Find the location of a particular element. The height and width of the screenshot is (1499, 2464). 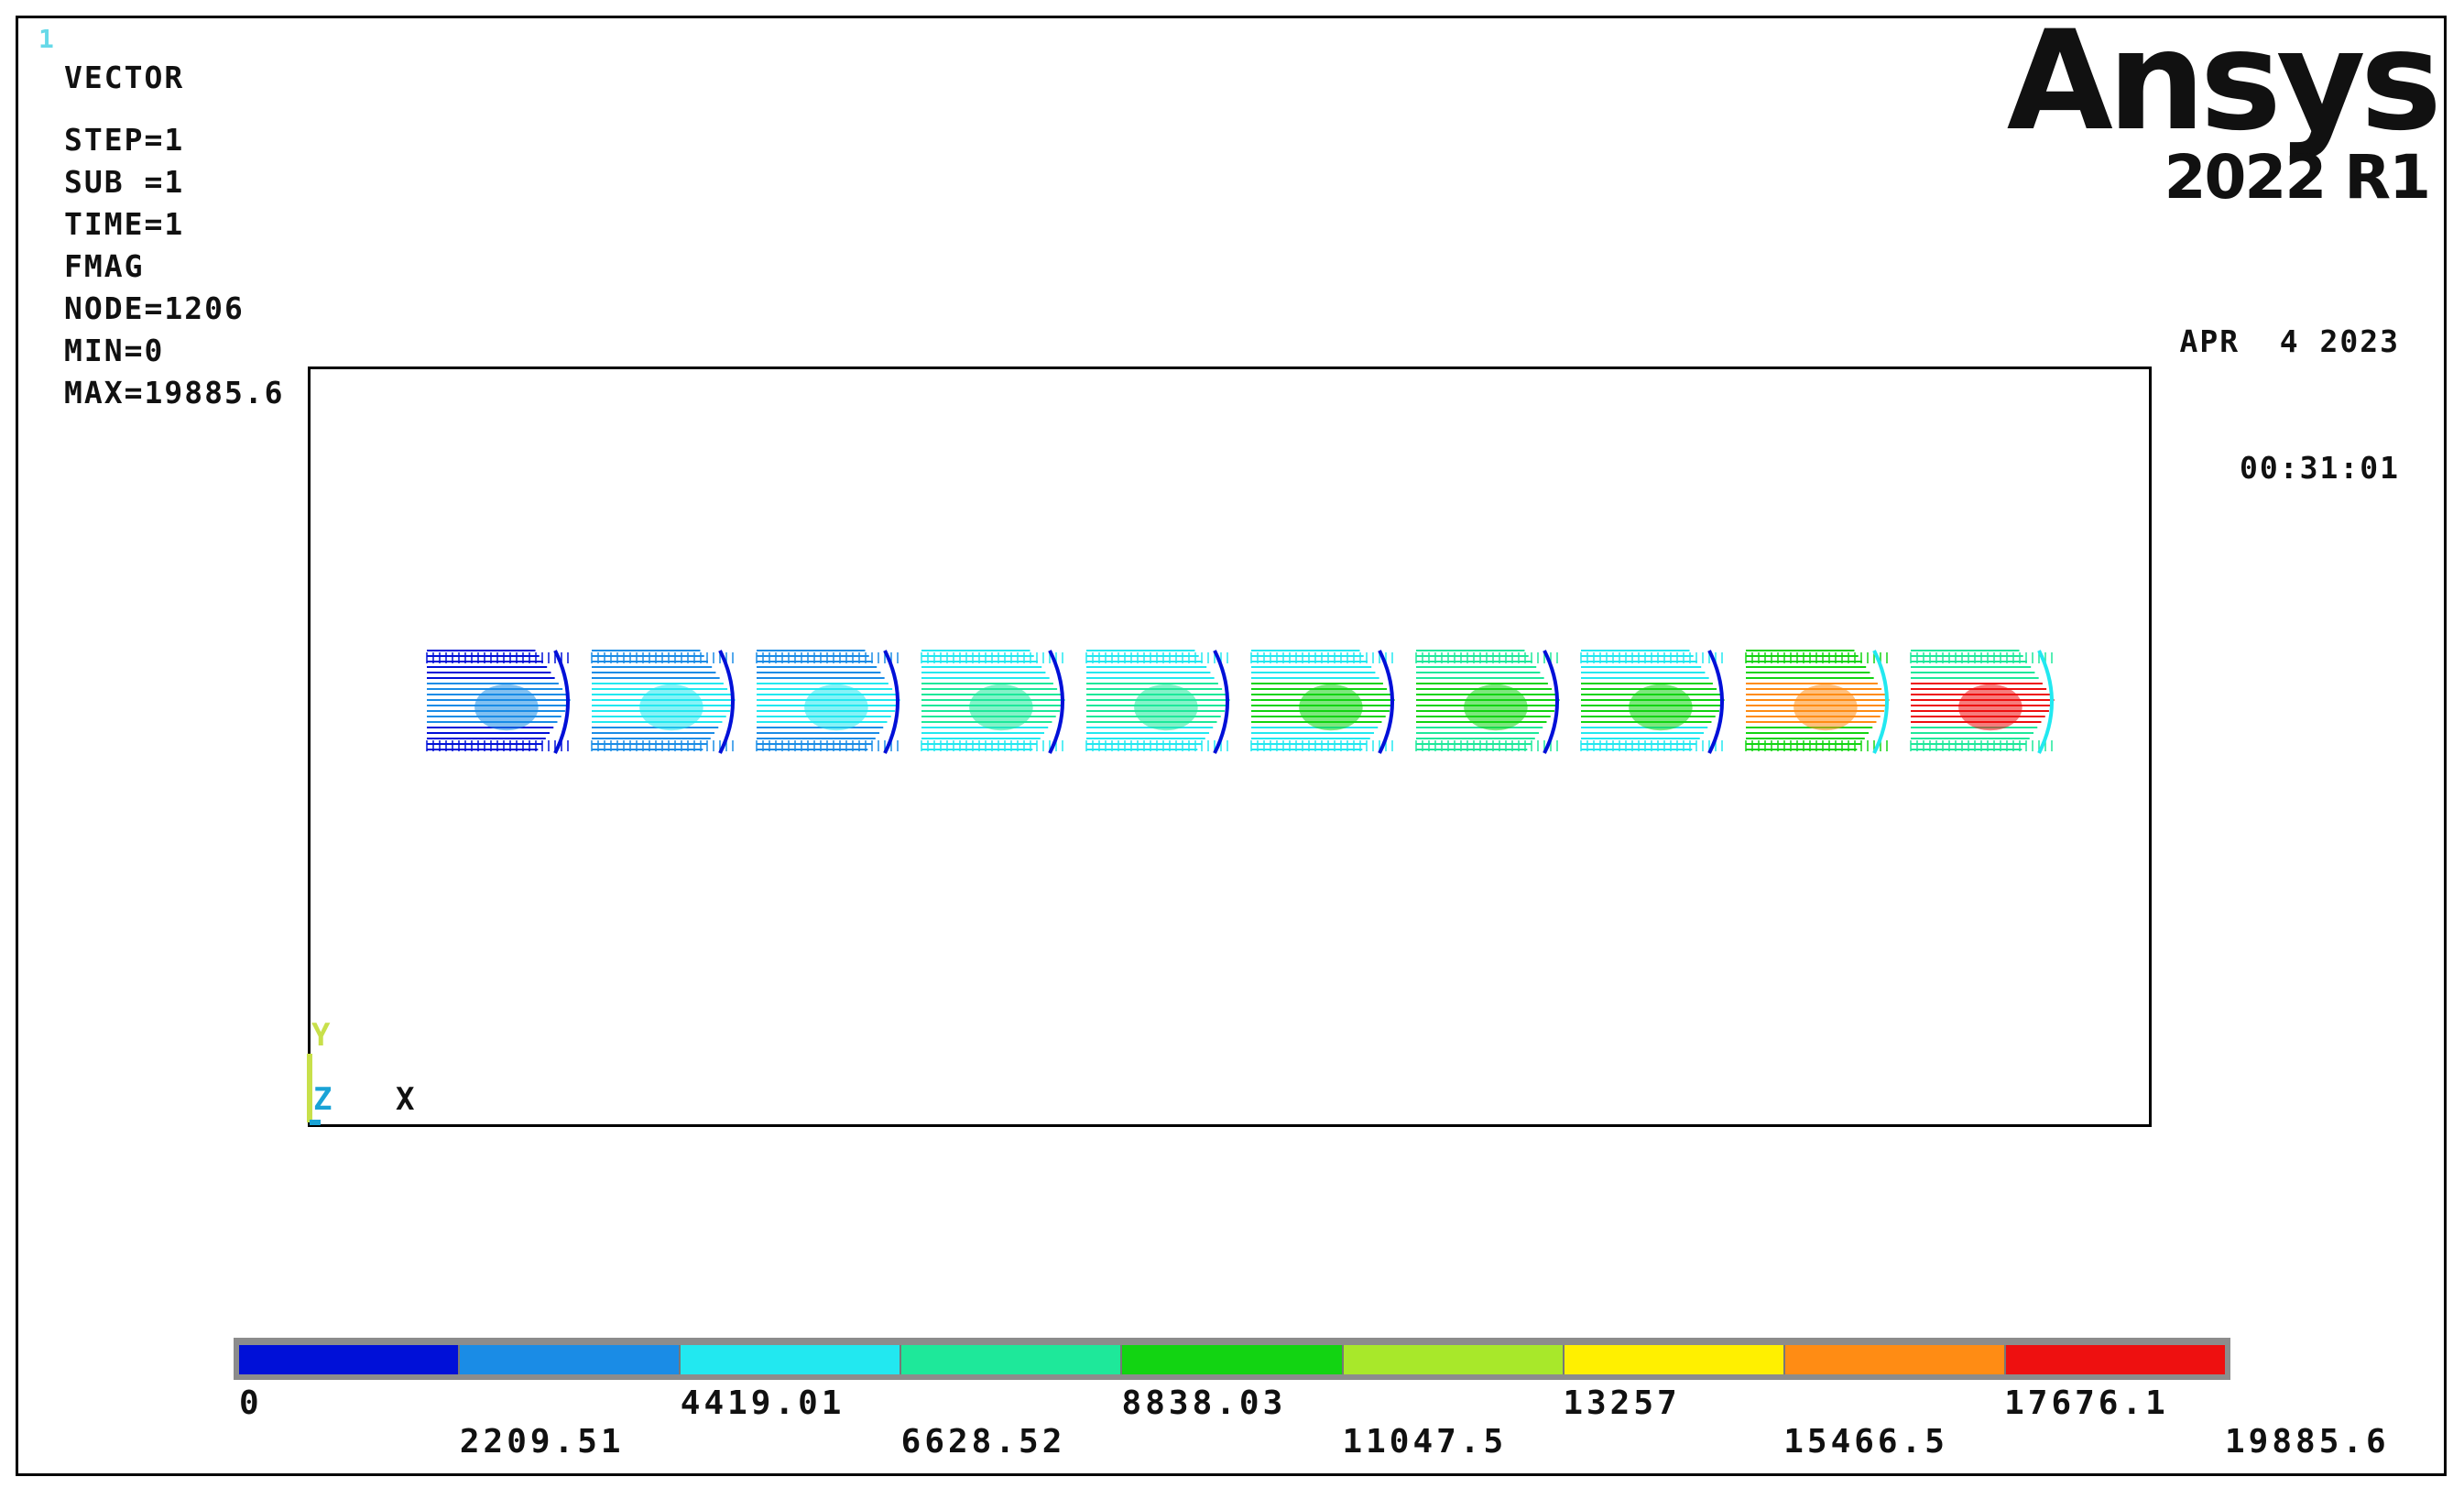

legend-label: 11047.5 is located at coordinates (1425, 1442).